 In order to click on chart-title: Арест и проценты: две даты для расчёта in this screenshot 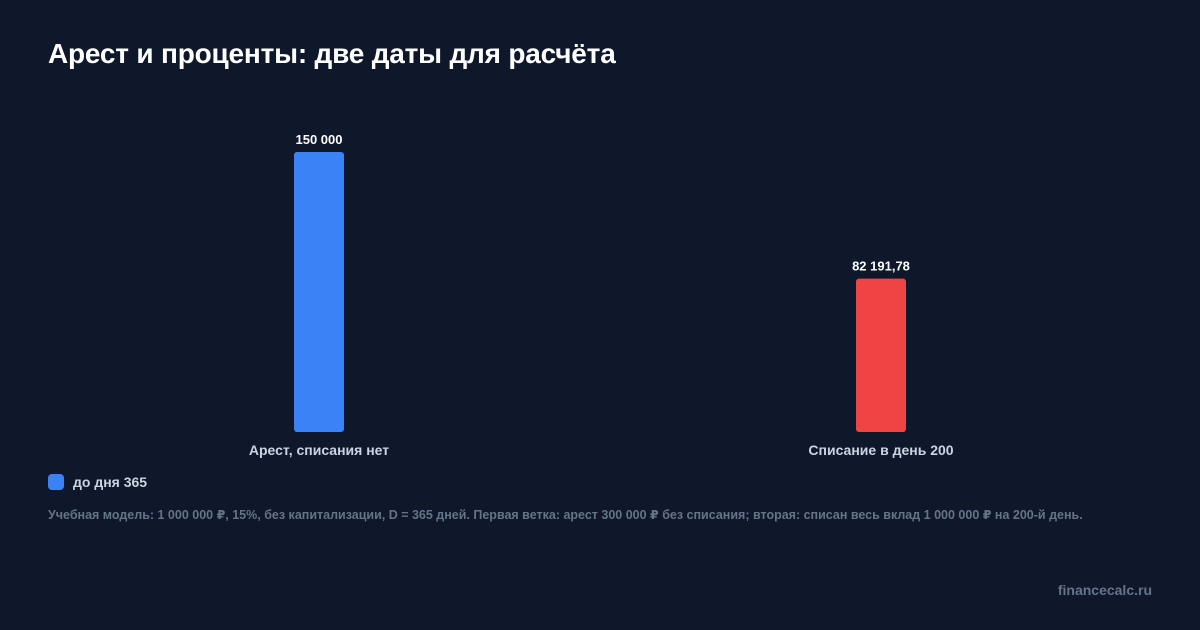, I will do `click(332, 53)`.